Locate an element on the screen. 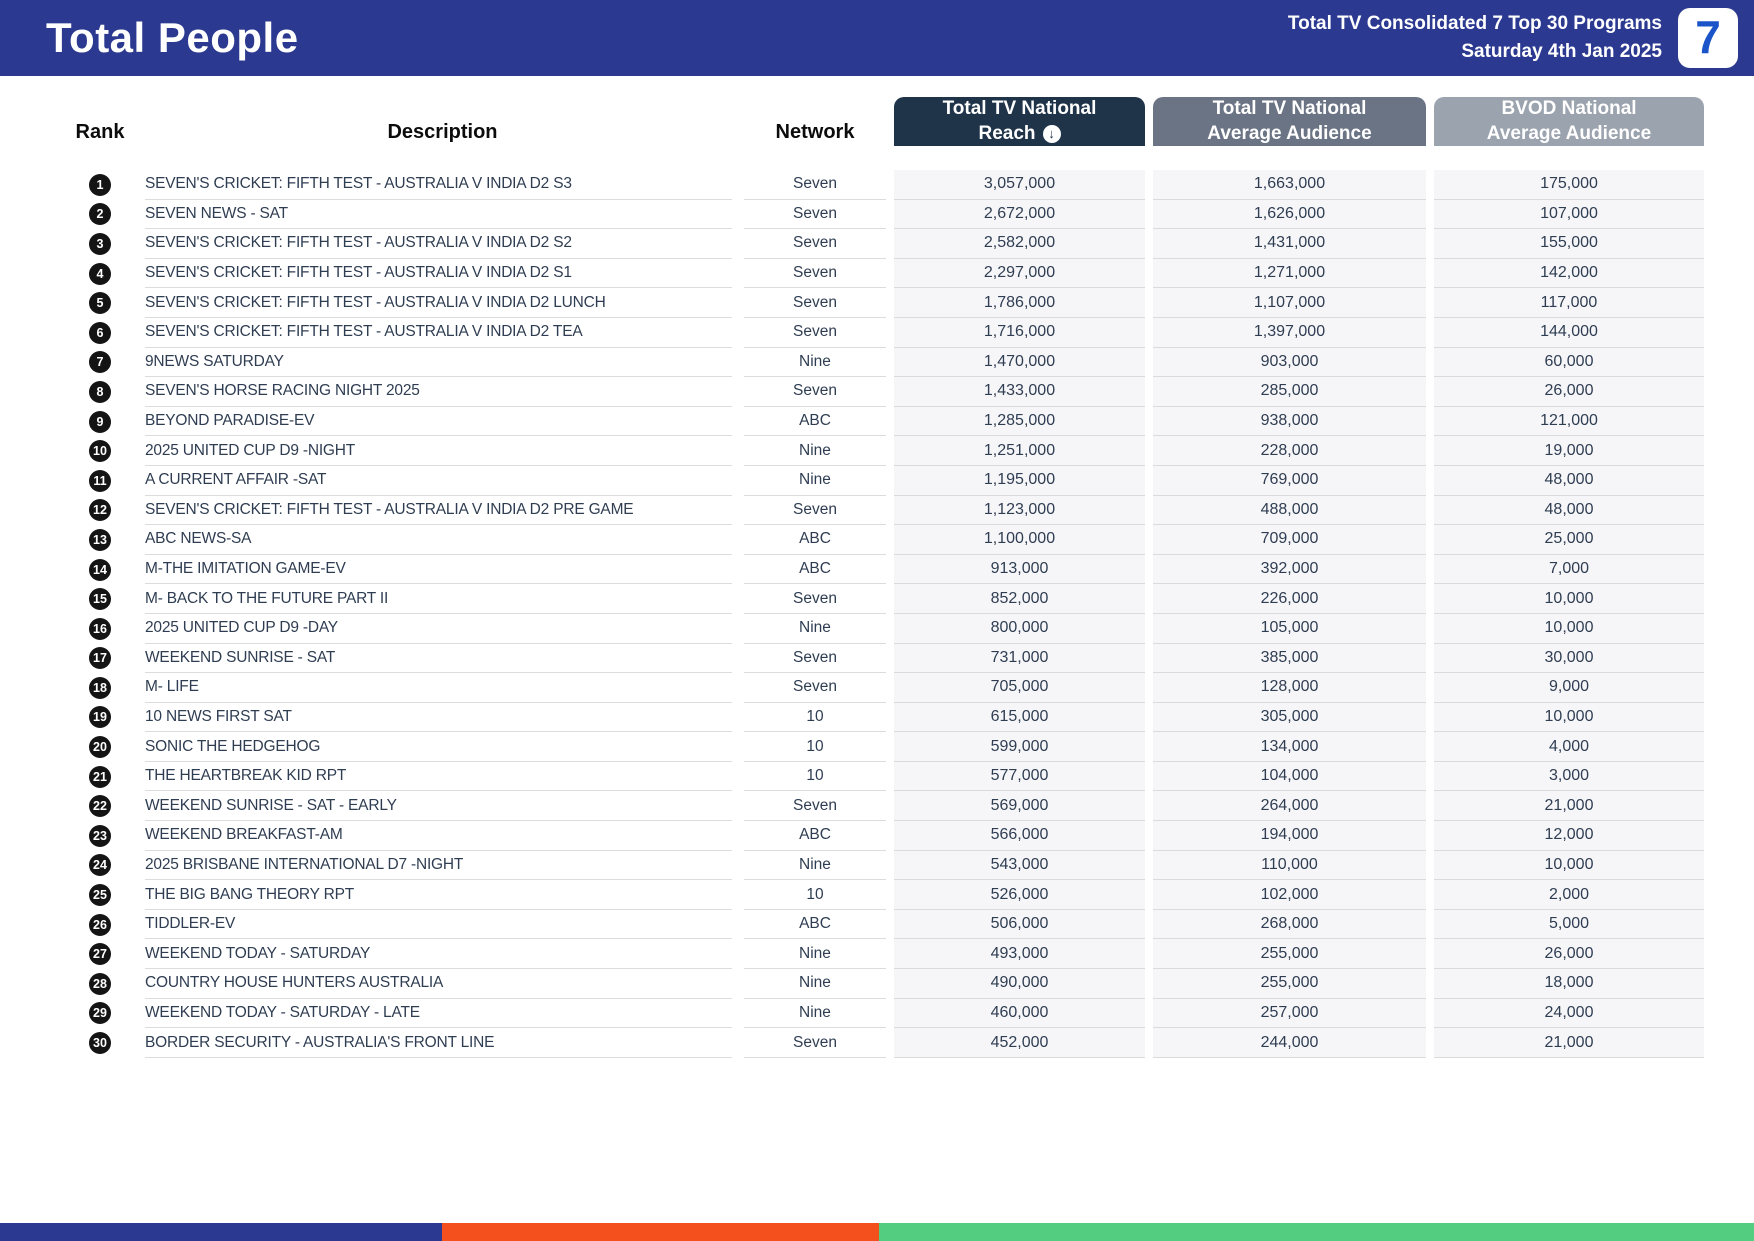 The height and width of the screenshot is (1241, 1754). reach-cell: 1,195,000 is located at coordinates (1019, 480).